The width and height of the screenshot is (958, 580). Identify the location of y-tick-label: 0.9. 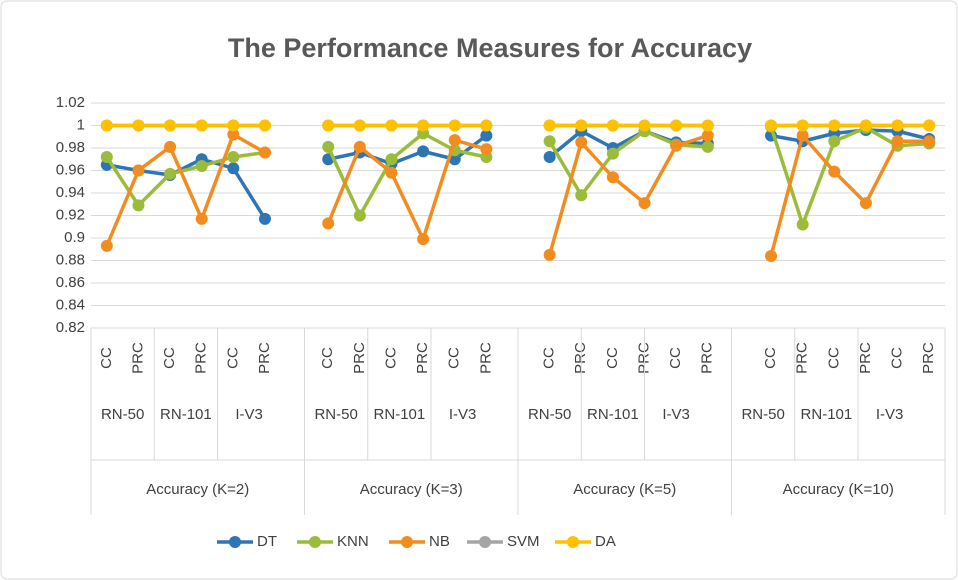
(74, 237).